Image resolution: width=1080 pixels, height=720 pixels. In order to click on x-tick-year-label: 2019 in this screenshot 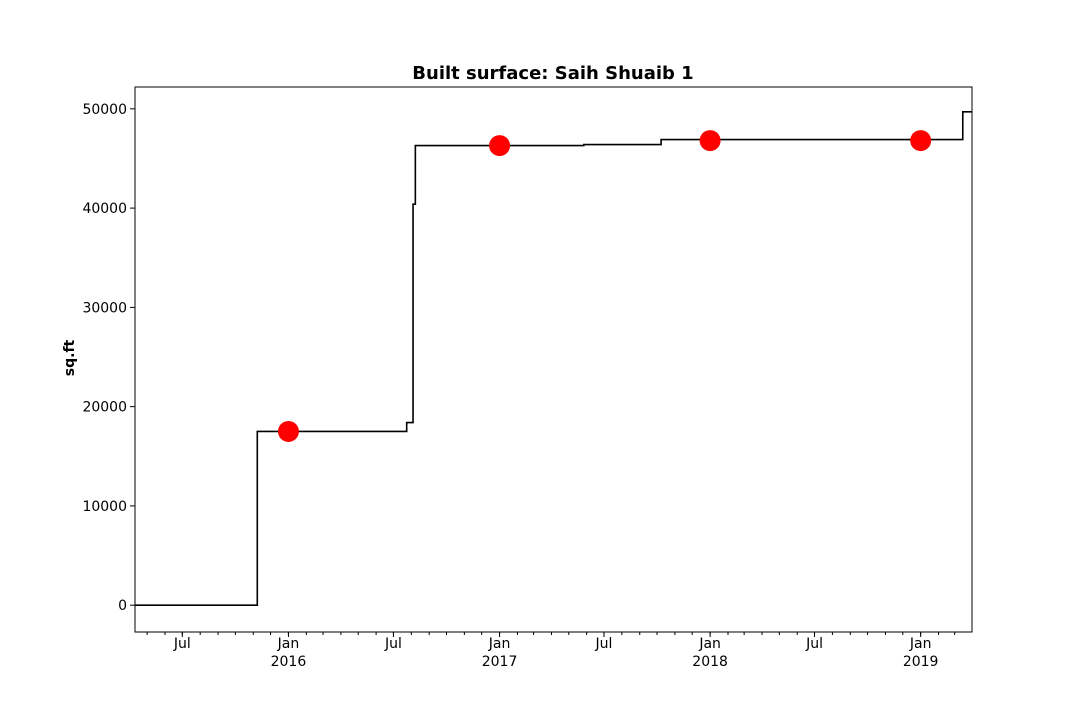, I will do `click(921, 662)`.